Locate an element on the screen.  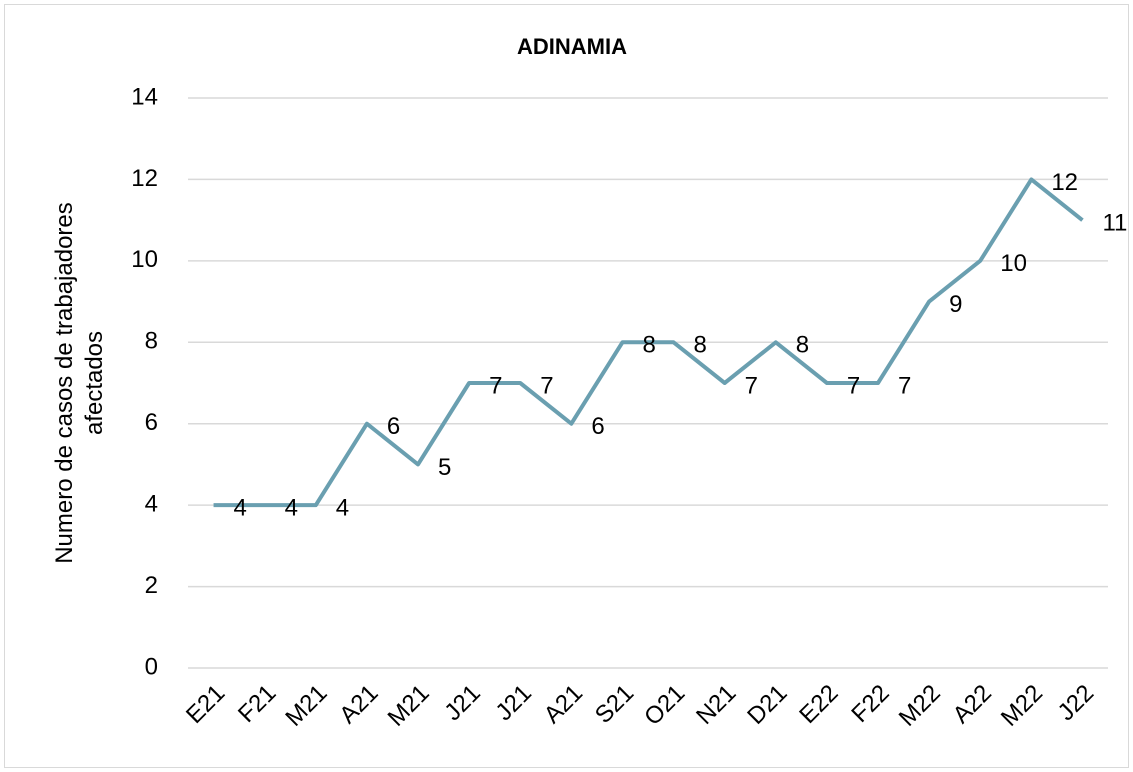
y-tick-label: 14 is located at coordinates (144, 96).